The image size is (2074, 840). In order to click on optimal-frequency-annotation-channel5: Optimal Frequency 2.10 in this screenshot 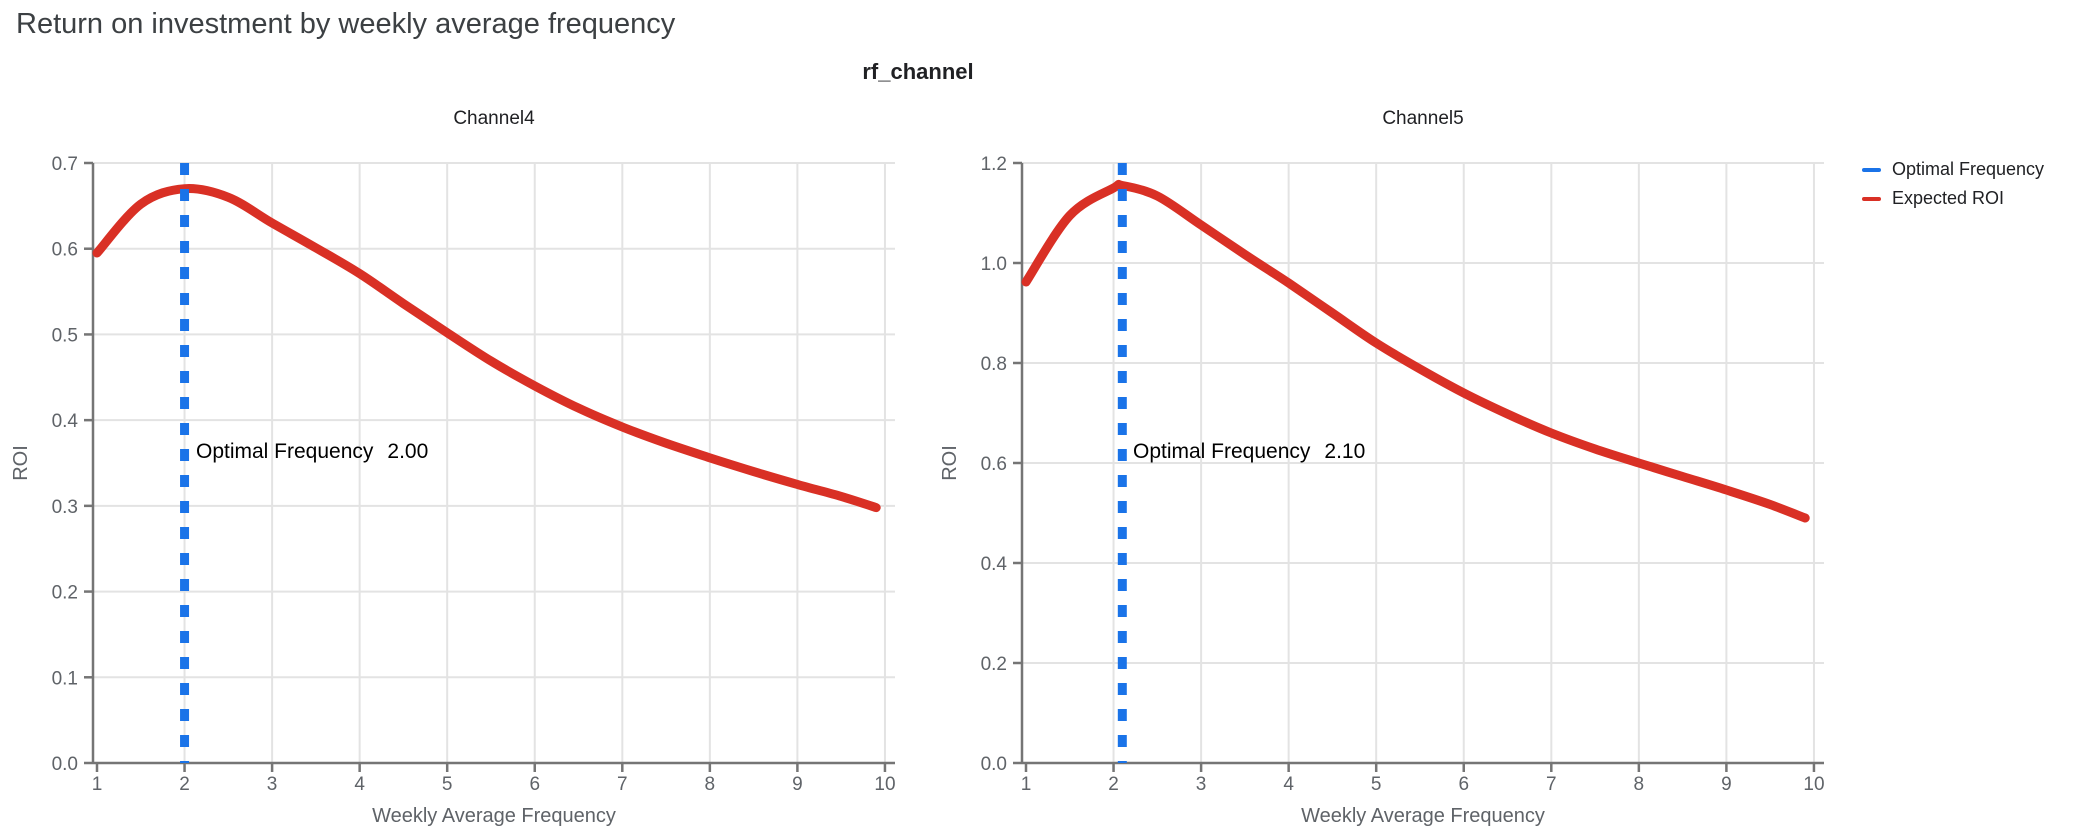, I will do `click(1249, 452)`.